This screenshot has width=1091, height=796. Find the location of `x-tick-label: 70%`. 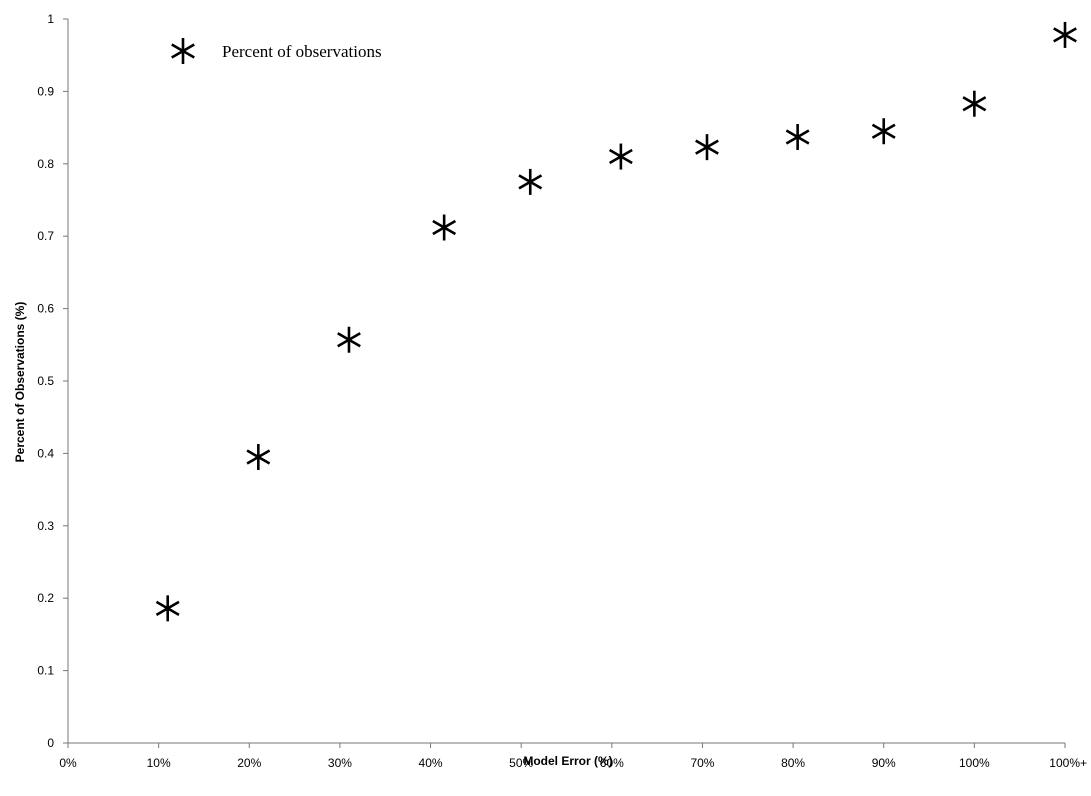

x-tick-label: 70% is located at coordinates (702, 763).